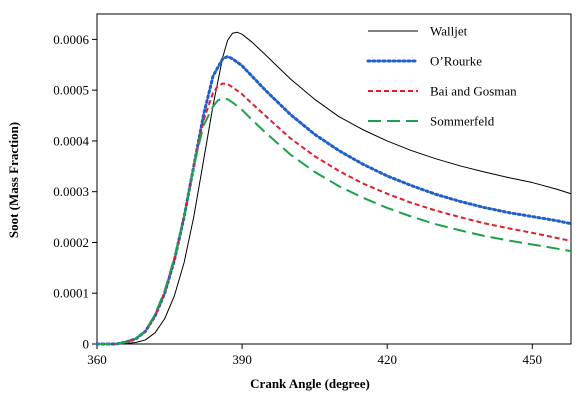 The width and height of the screenshot is (587, 394). What do you see at coordinates (71, 242) in the screenshot?
I see `y-tick-label: 0.0002` at bounding box center [71, 242].